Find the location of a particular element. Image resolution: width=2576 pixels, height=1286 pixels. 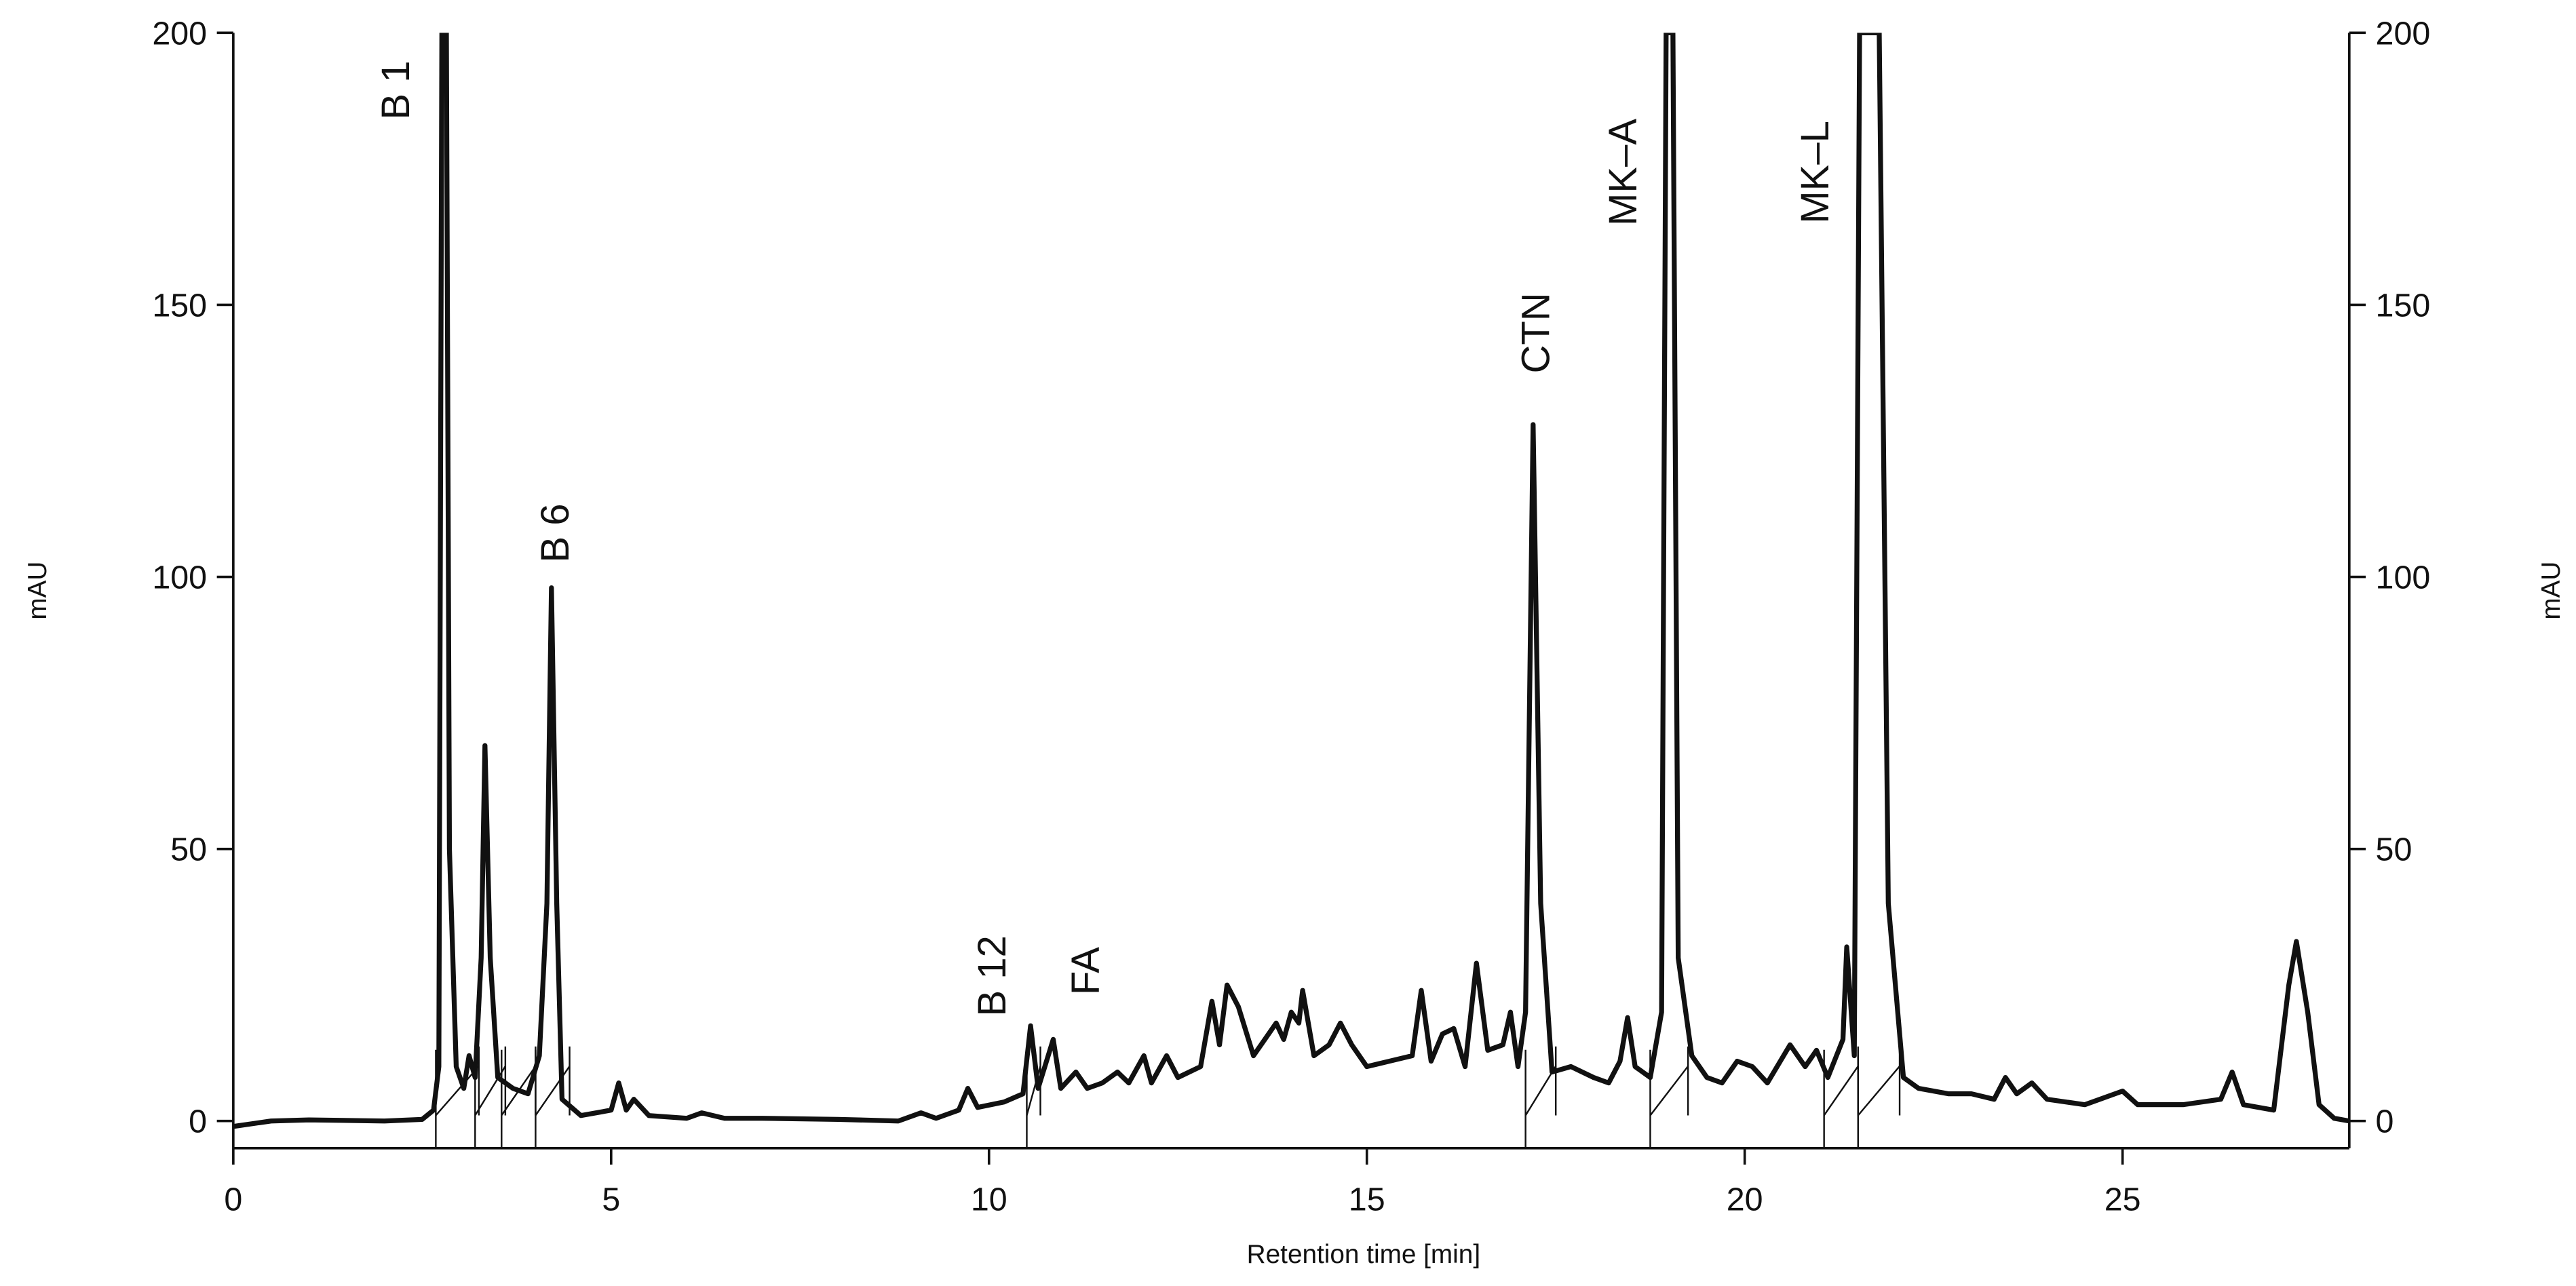

x-tick-label: 0 is located at coordinates (233, 1200).